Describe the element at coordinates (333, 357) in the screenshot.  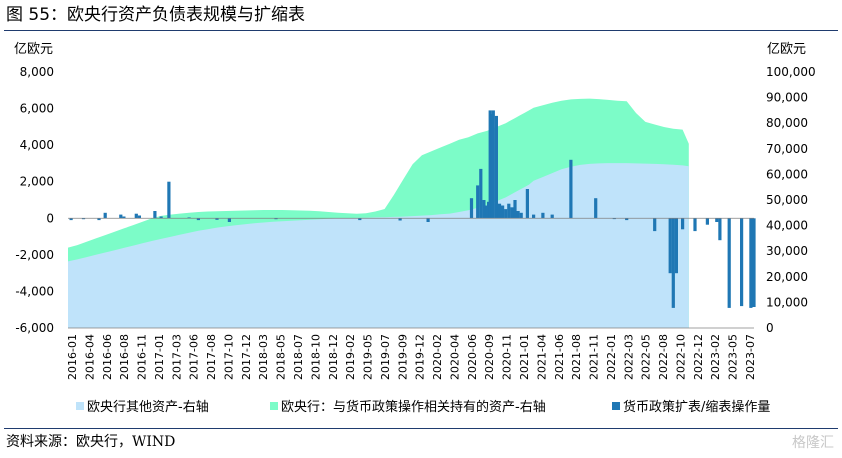
I see `x-tick-label: 2018-12` at that location.